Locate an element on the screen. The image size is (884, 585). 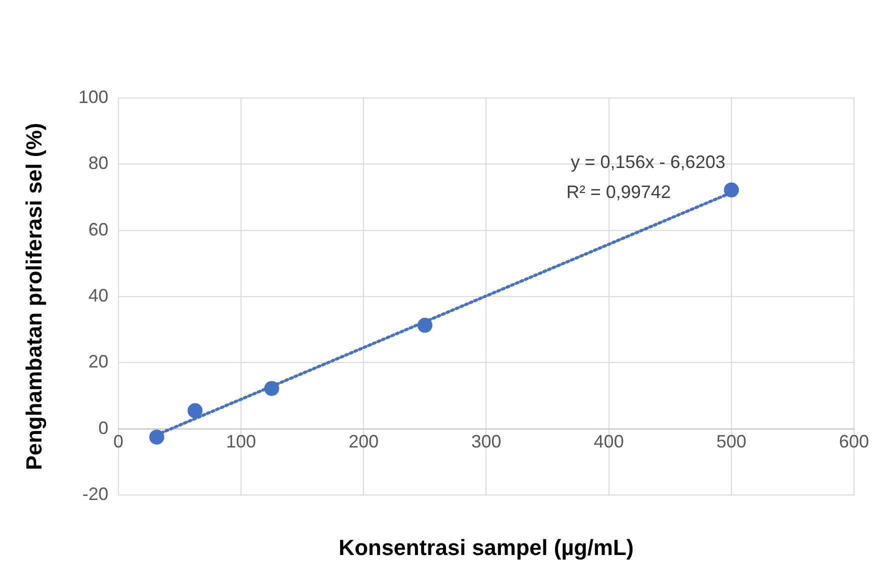
x-tick-label: 200 is located at coordinates (363, 442).